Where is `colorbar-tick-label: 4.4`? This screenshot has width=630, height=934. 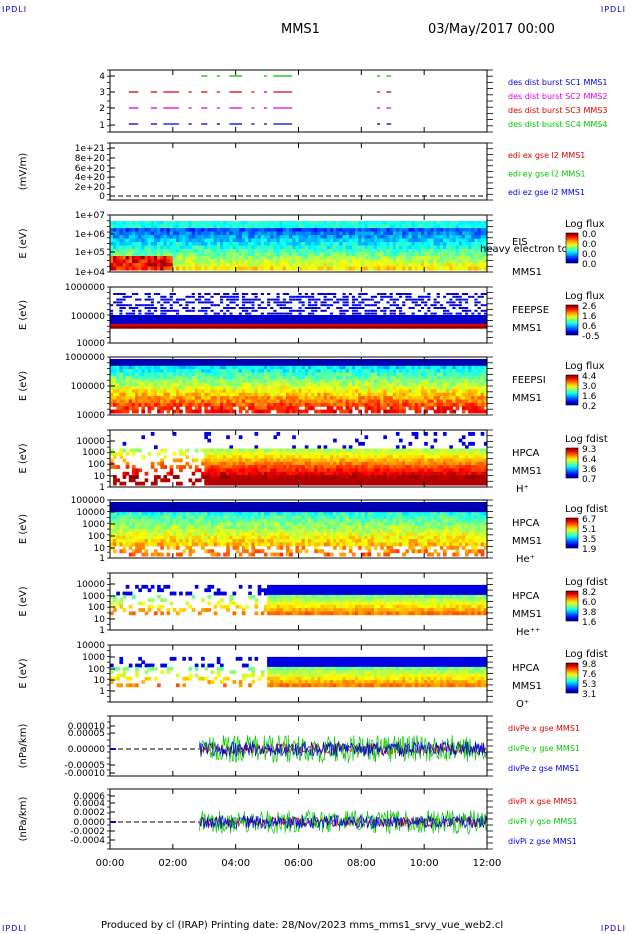
colorbar-tick-label: 4.4 is located at coordinates (589, 377).